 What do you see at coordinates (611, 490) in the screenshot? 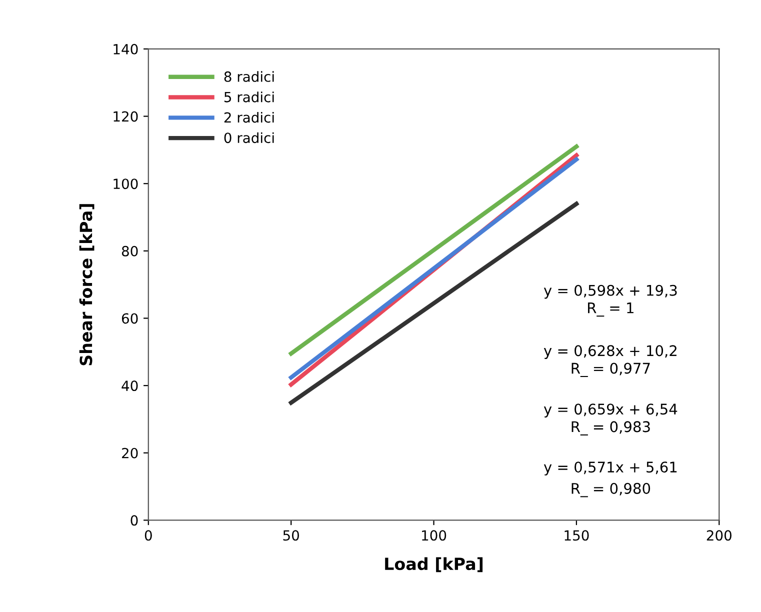
I see `annotation: R_ = 0,980` at bounding box center [611, 490].